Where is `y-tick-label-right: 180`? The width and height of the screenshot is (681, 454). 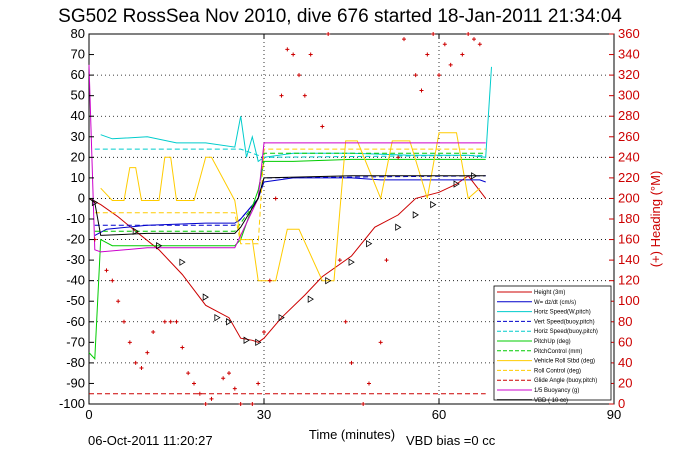 y-tick-label-right: 180 is located at coordinates (629, 218).